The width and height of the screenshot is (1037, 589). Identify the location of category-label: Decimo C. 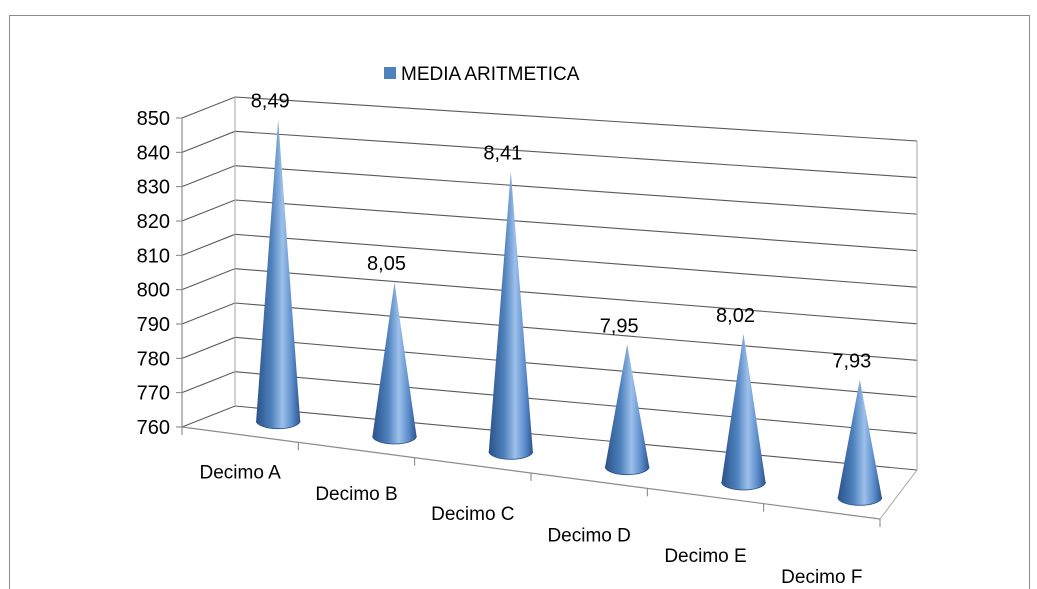
(472, 514).